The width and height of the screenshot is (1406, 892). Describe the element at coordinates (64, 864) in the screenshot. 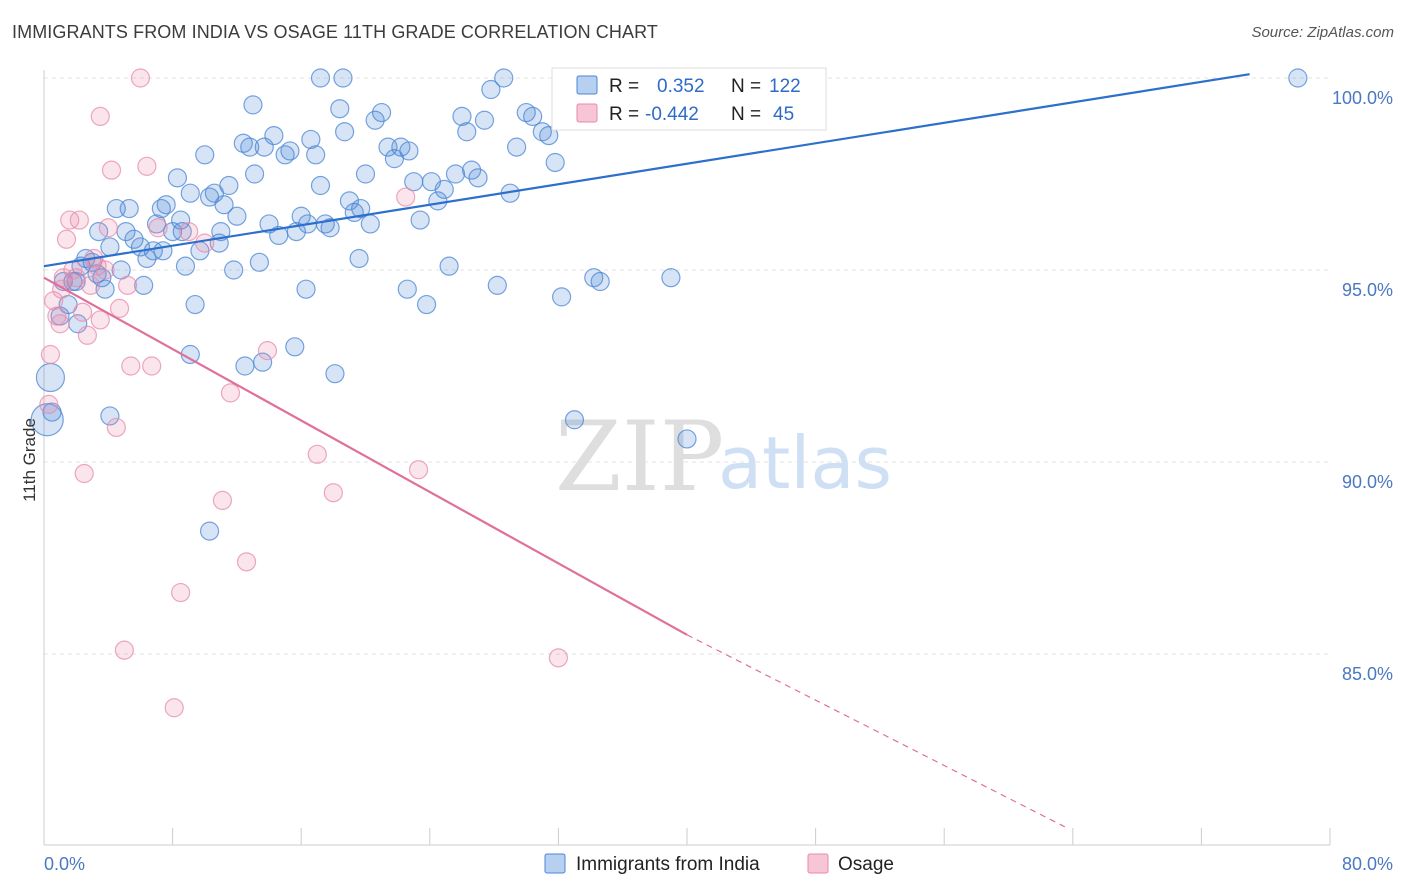

I see `x-tick-label-0: 0.0%` at that location.